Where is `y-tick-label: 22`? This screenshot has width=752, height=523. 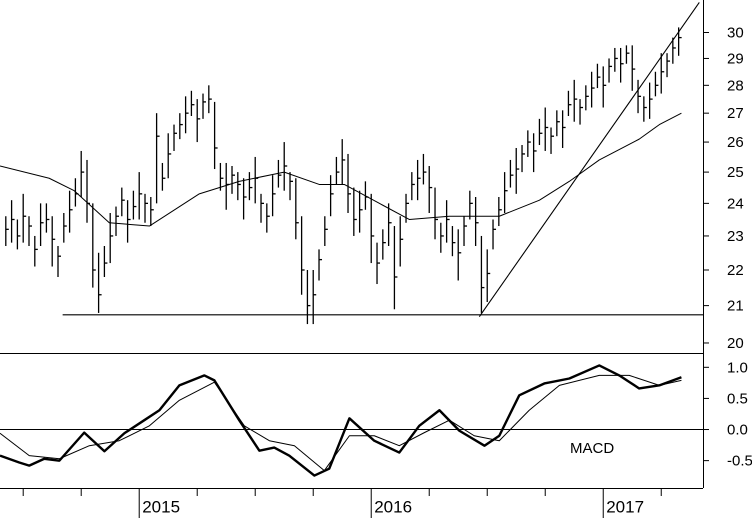 y-tick-label: 22 is located at coordinates (735, 270).